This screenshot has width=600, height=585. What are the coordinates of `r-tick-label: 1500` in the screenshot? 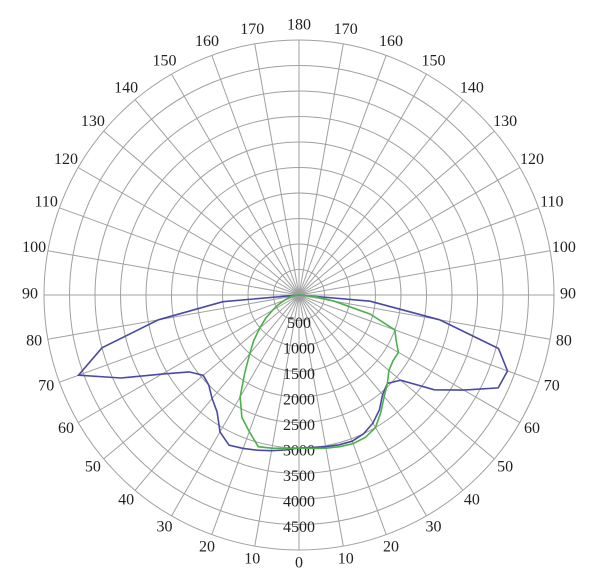 It's located at (299, 374).